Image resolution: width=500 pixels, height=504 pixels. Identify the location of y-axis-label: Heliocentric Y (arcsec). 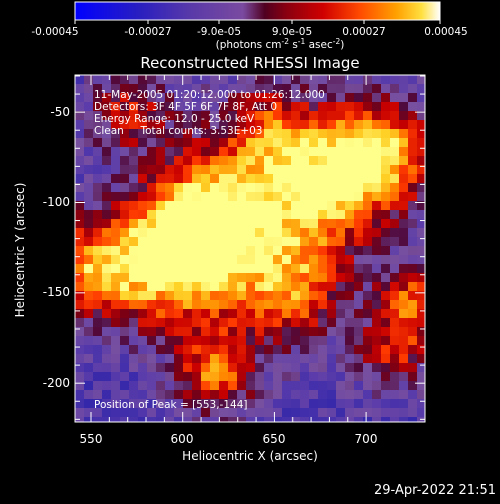
(20, 250).